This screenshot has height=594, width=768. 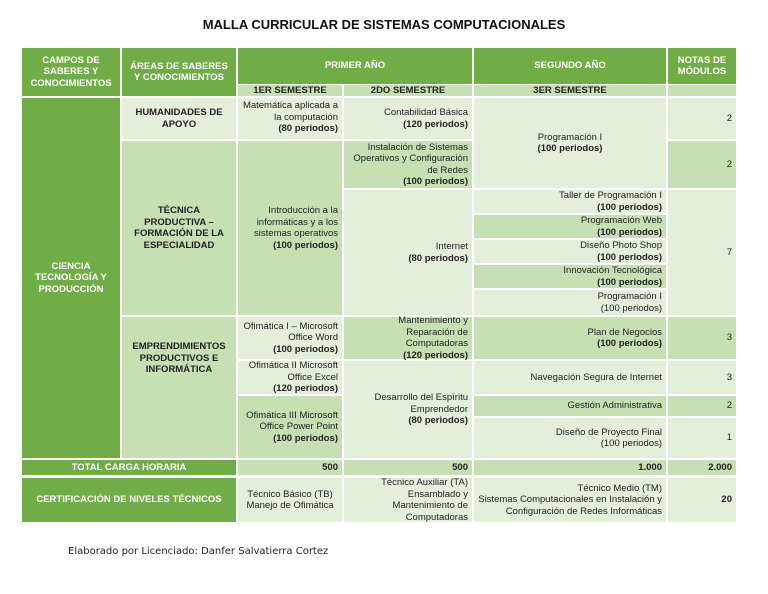 I want to click on module-cont: Contabilidad Básica (120 periodos), so click(x=408, y=118).